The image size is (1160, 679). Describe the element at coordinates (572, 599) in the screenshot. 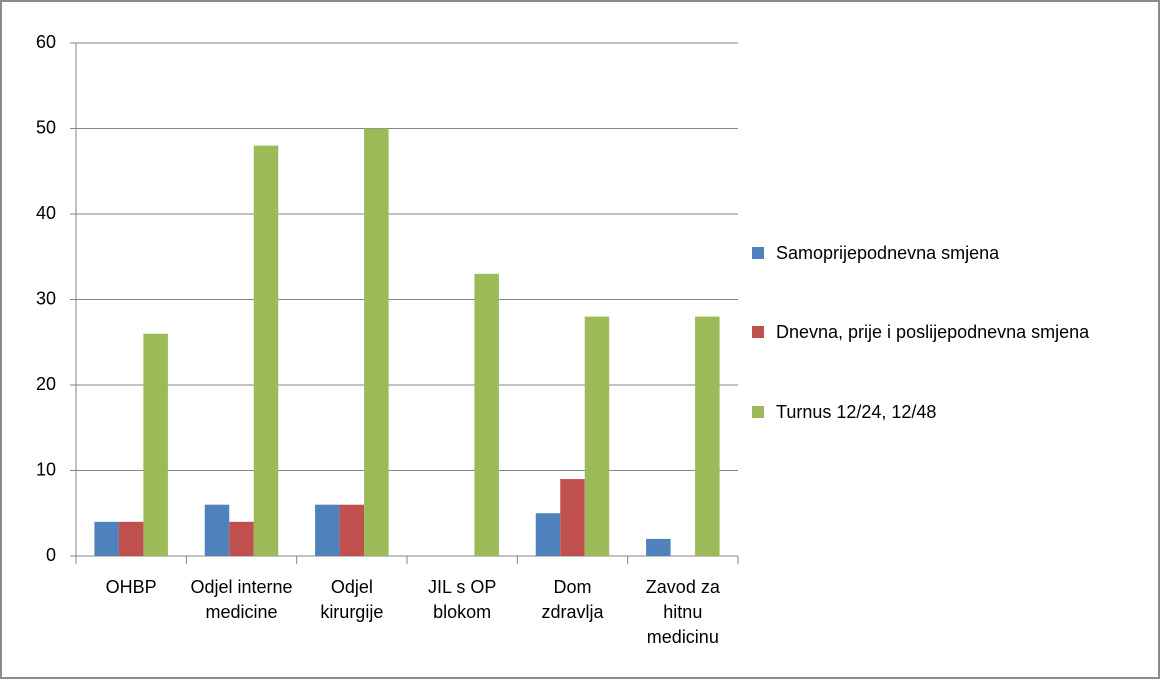

I see `x-tick-label: Dom zdravlja` at that location.